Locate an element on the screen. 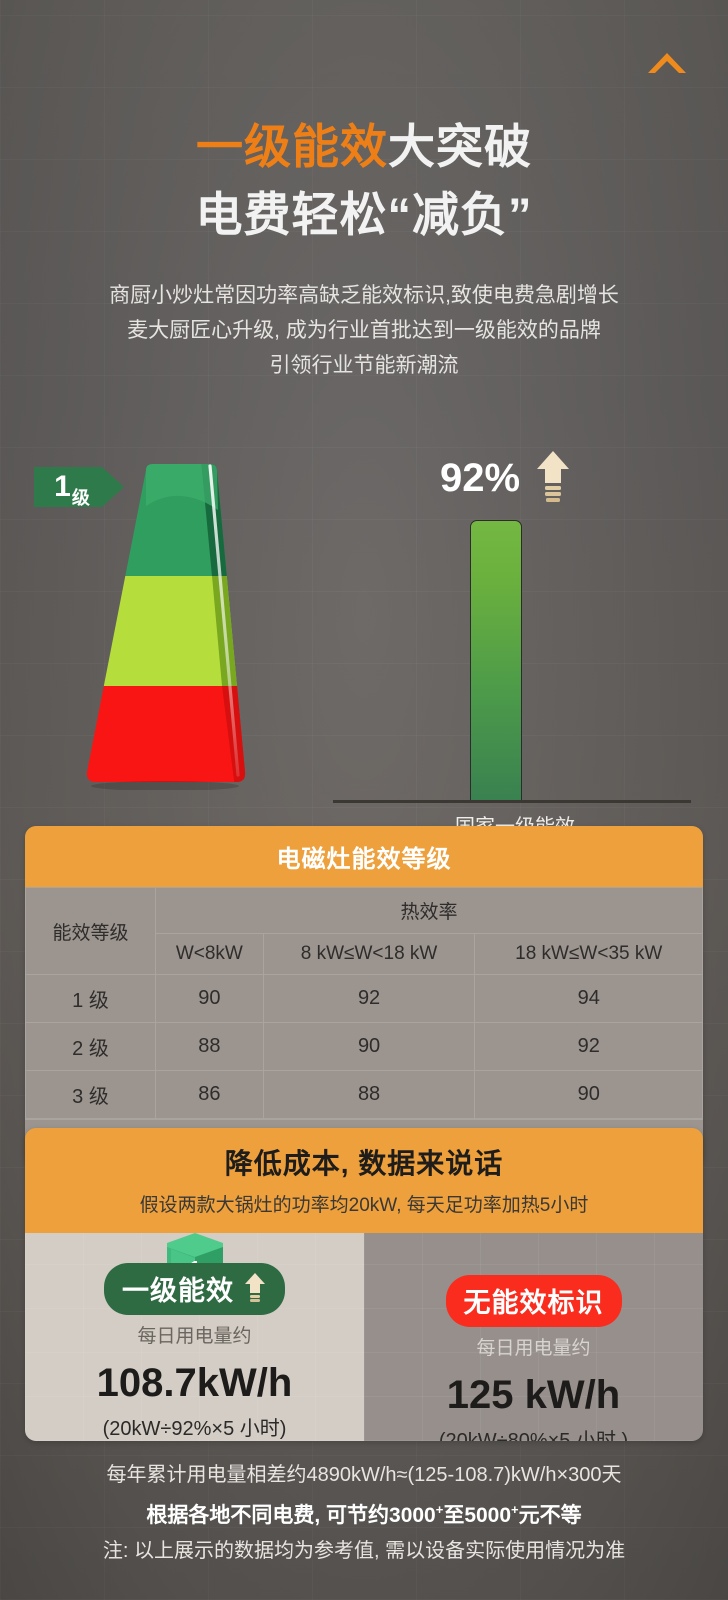 The image size is (728, 1600). headline-plain-text: 大突破 is located at coordinates (460, 146).